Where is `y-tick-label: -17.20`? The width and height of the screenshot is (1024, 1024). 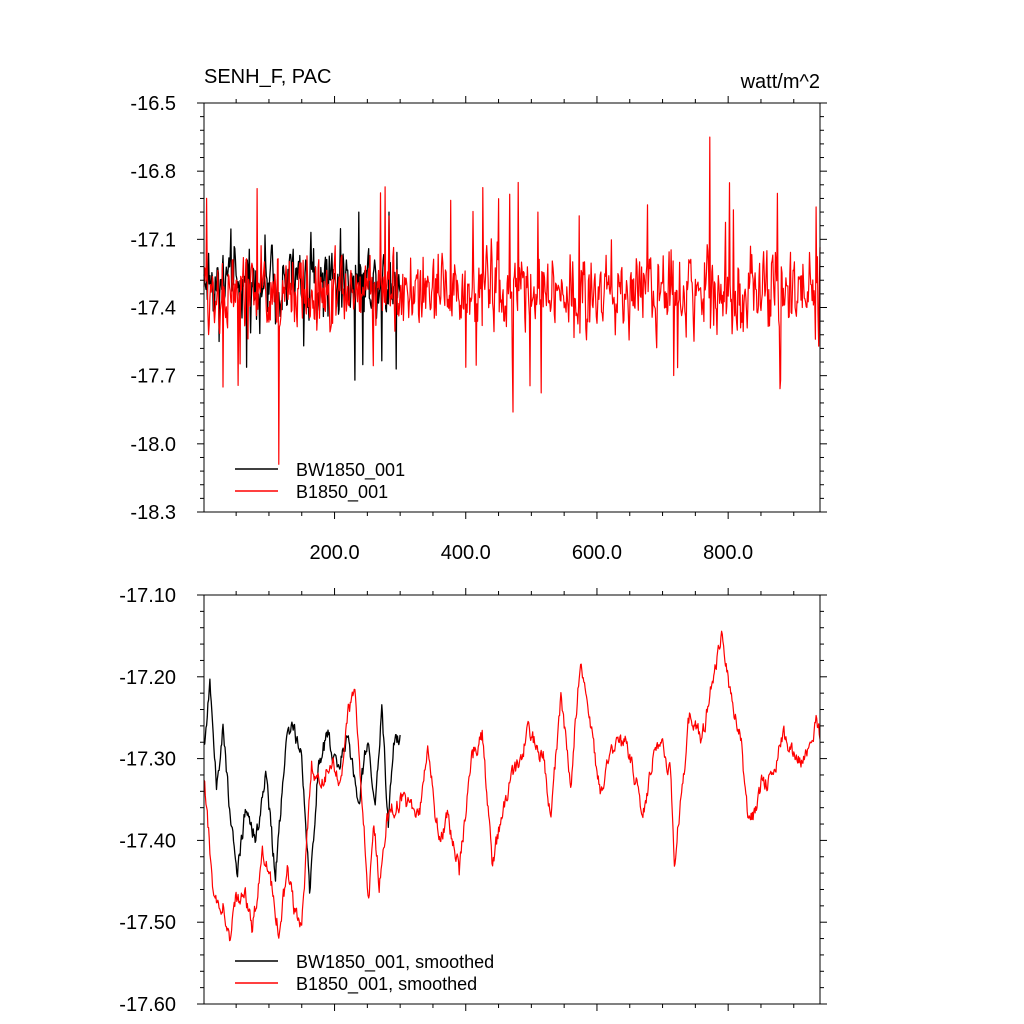 y-tick-label: -17.20 is located at coordinates (147, 678).